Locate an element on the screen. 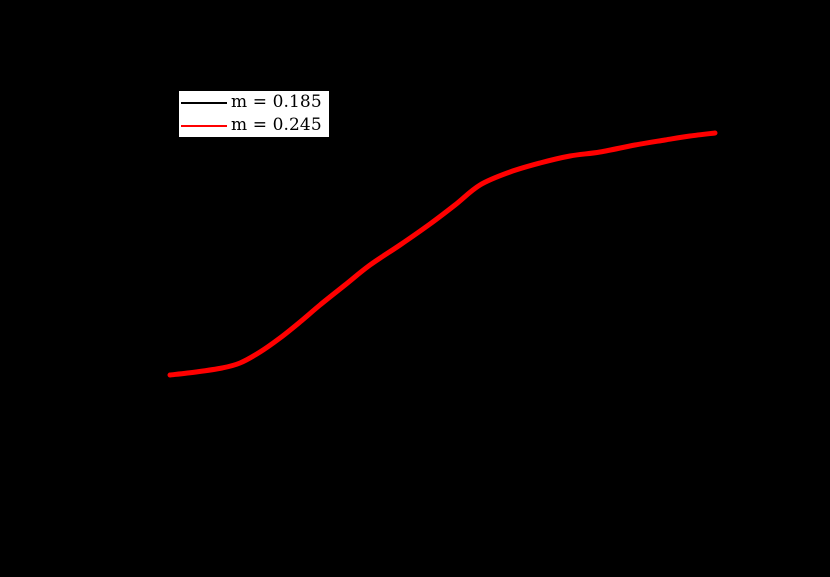 The image size is (830, 577). legend-entry: m = 0.185 is located at coordinates (254, 102).